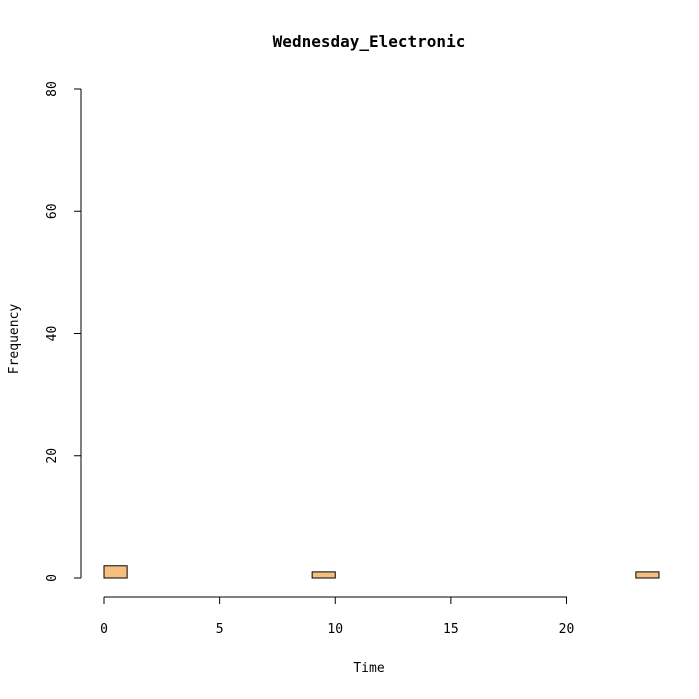  What do you see at coordinates (104, 629) in the screenshot?
I see `x-tick-label: 0` at bounding box center [104, 629].